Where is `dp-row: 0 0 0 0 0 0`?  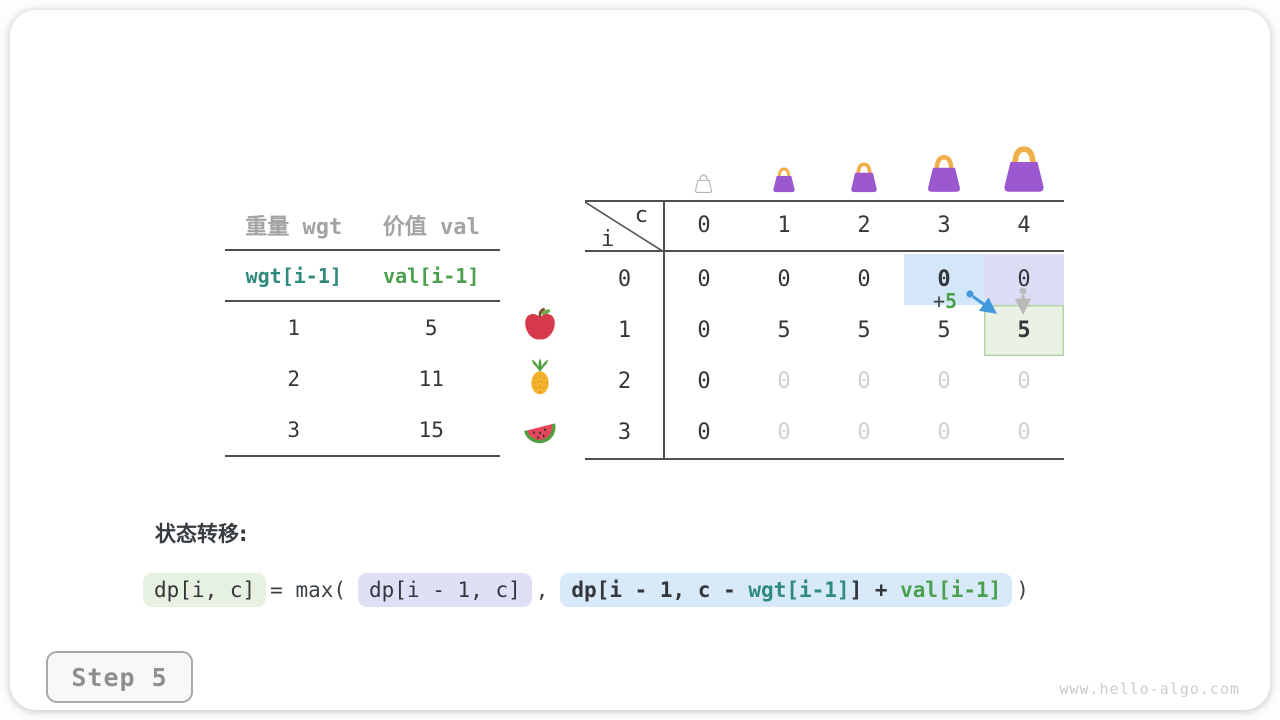 dp-row: 0 0 0 0 0 0 is located at coordinates (824, 279).